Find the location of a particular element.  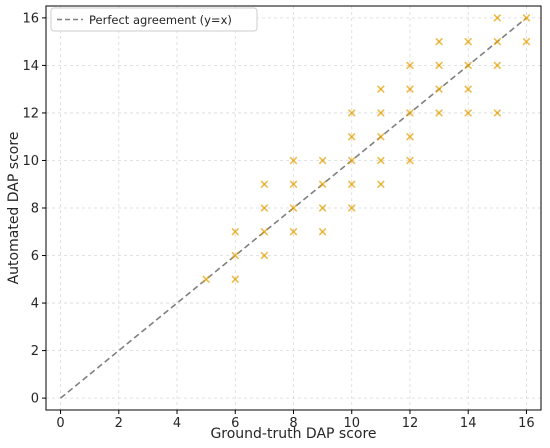

y-tick-label: 12 is located at coordinates (30, 113).